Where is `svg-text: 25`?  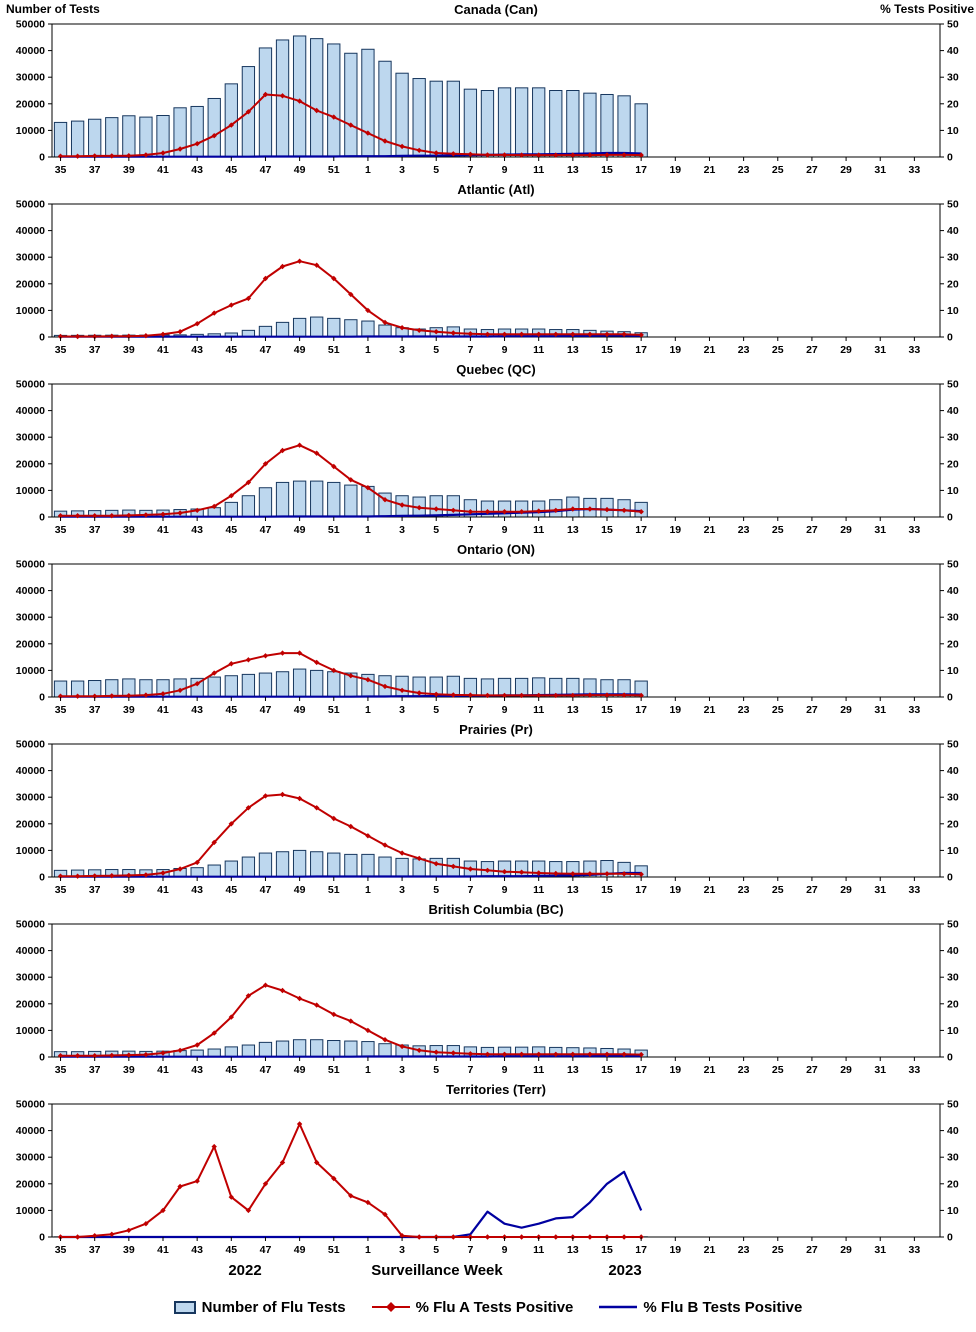
svg-text: 25 is located at coordinates (778, 890).